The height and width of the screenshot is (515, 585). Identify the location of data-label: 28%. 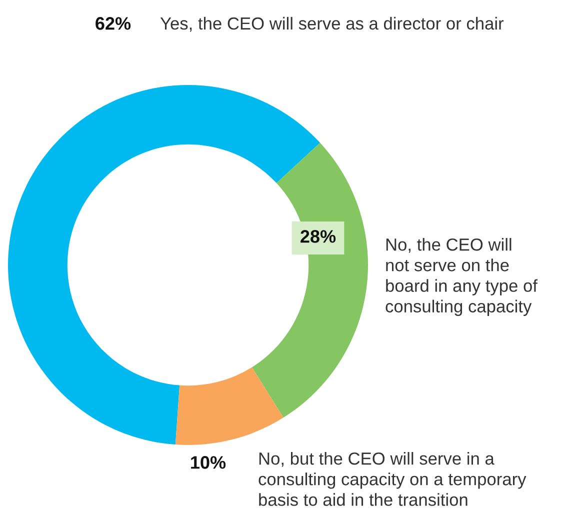
(318, 236).